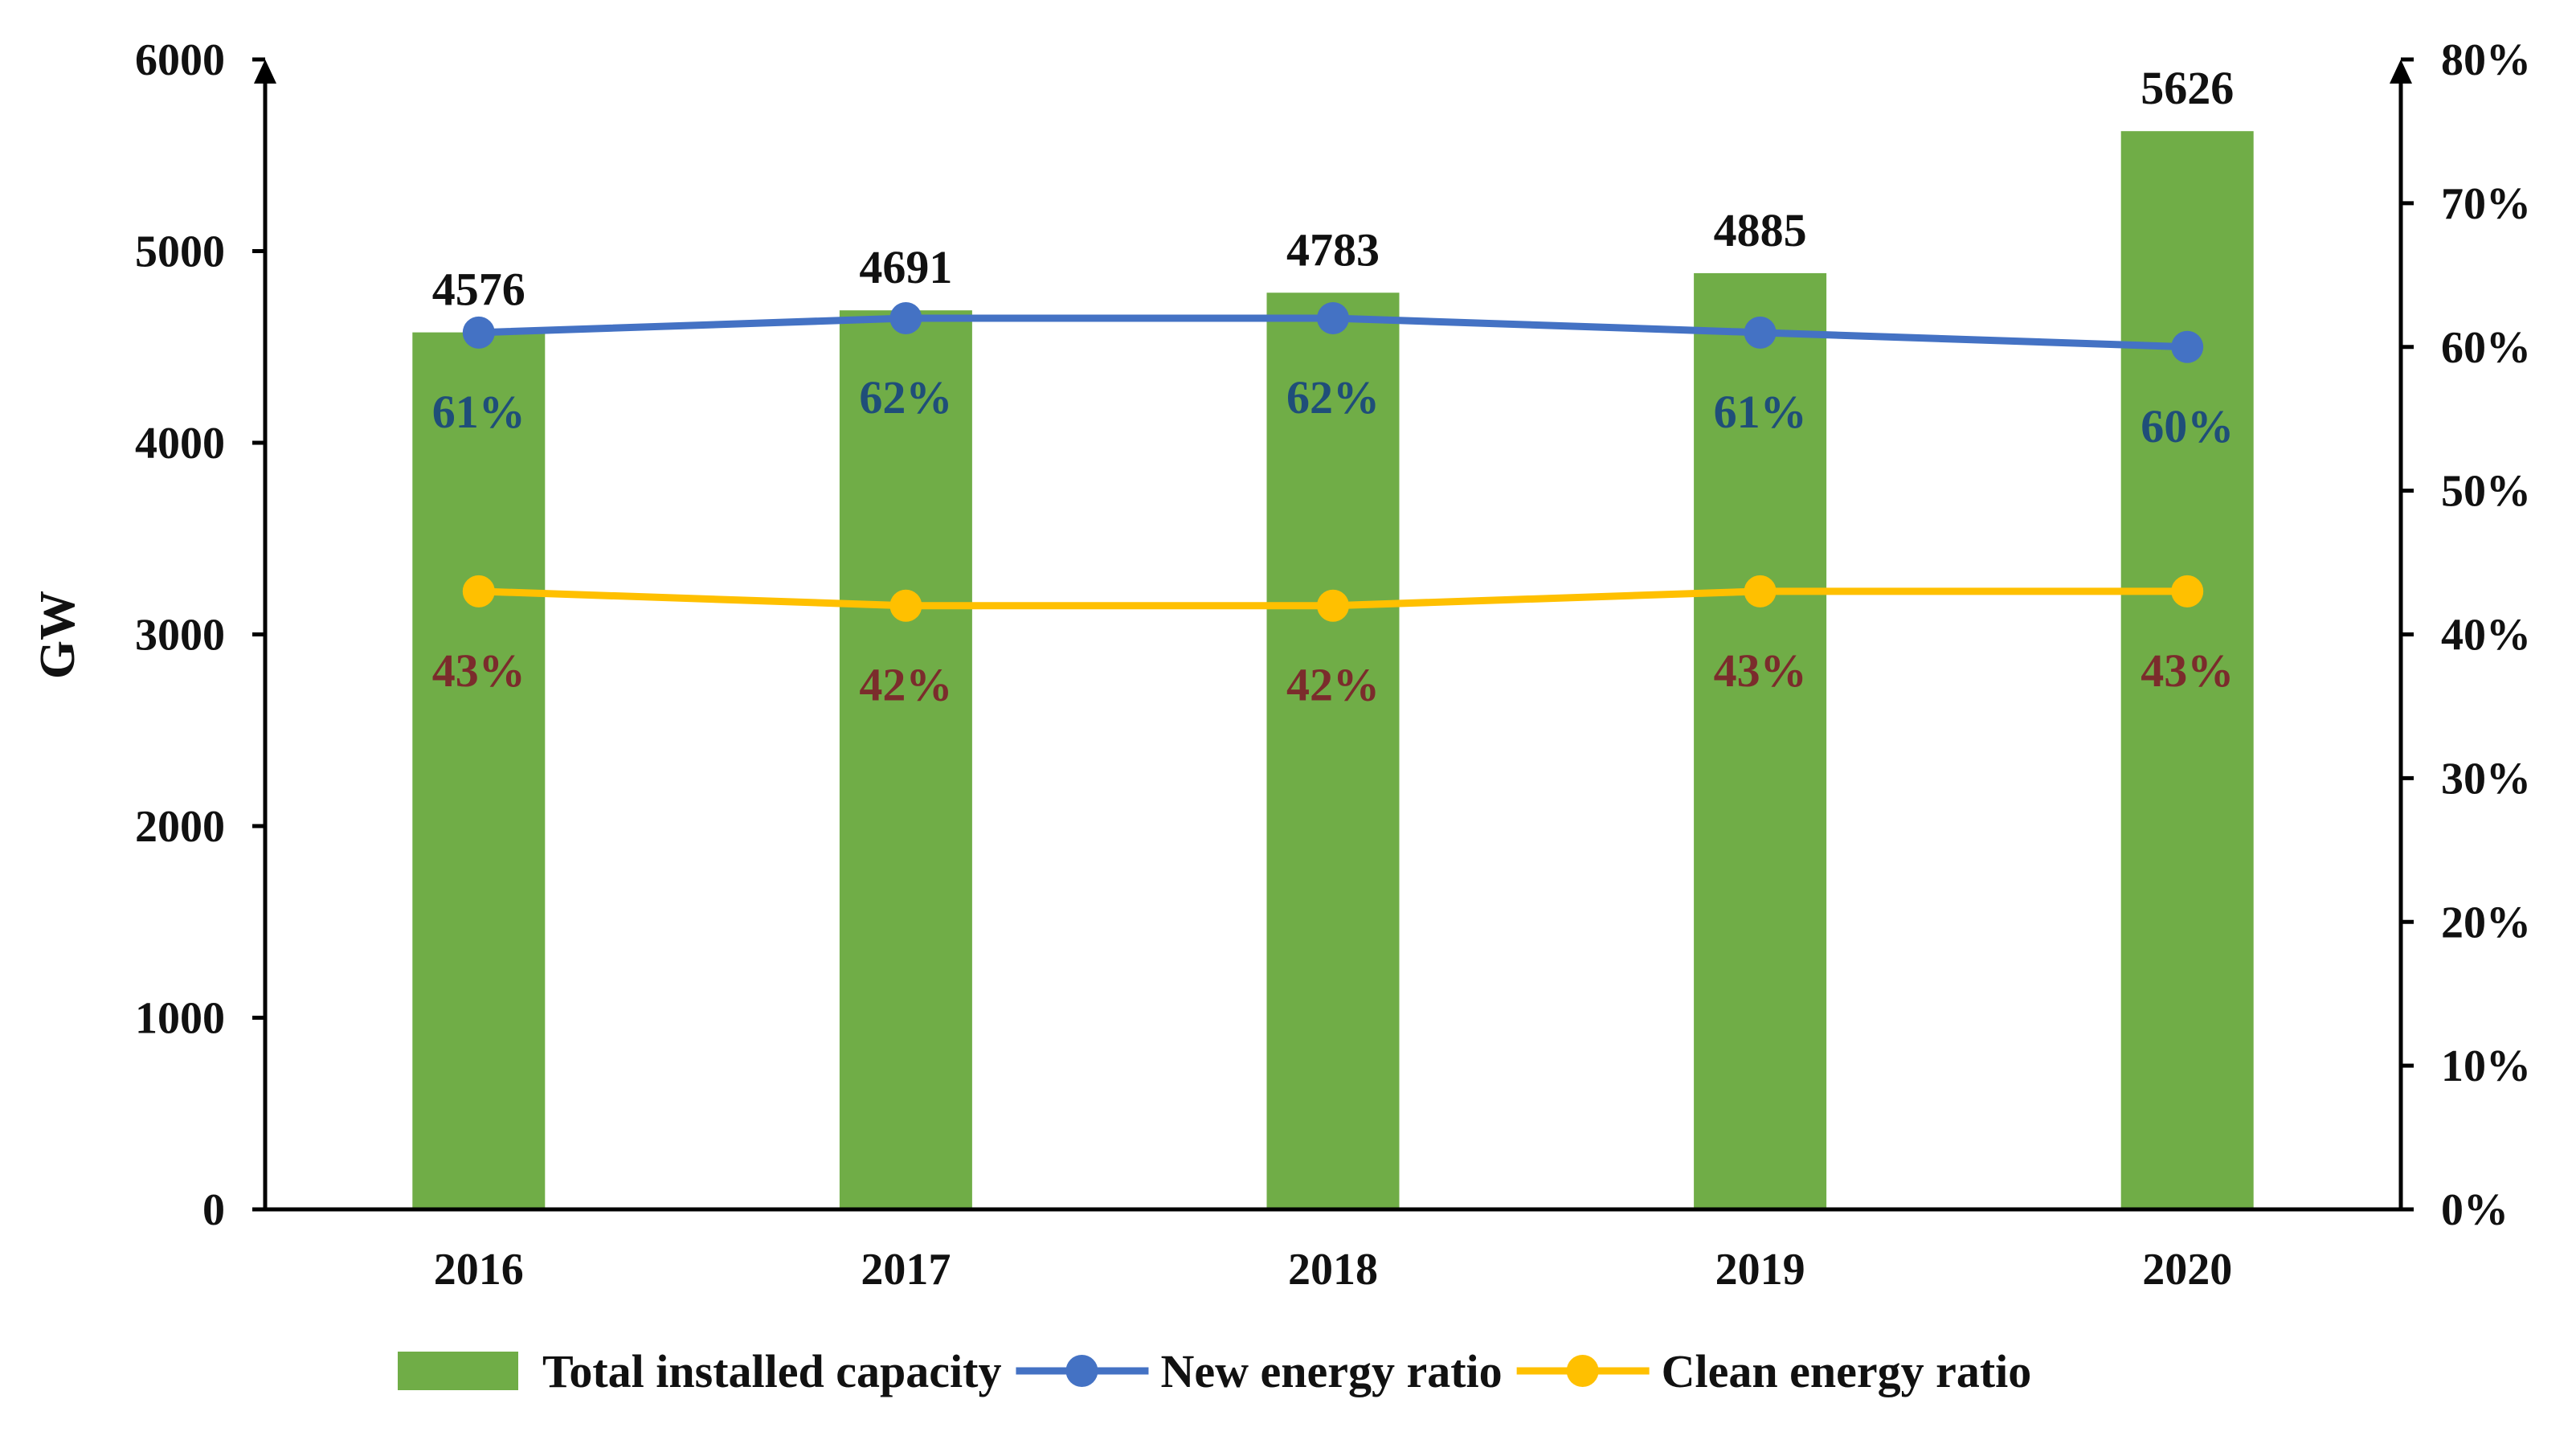  Describe the element at coordinates (2475, 1210) in the screenshot. I see `right-axis-tick-label: 0%` at that location.